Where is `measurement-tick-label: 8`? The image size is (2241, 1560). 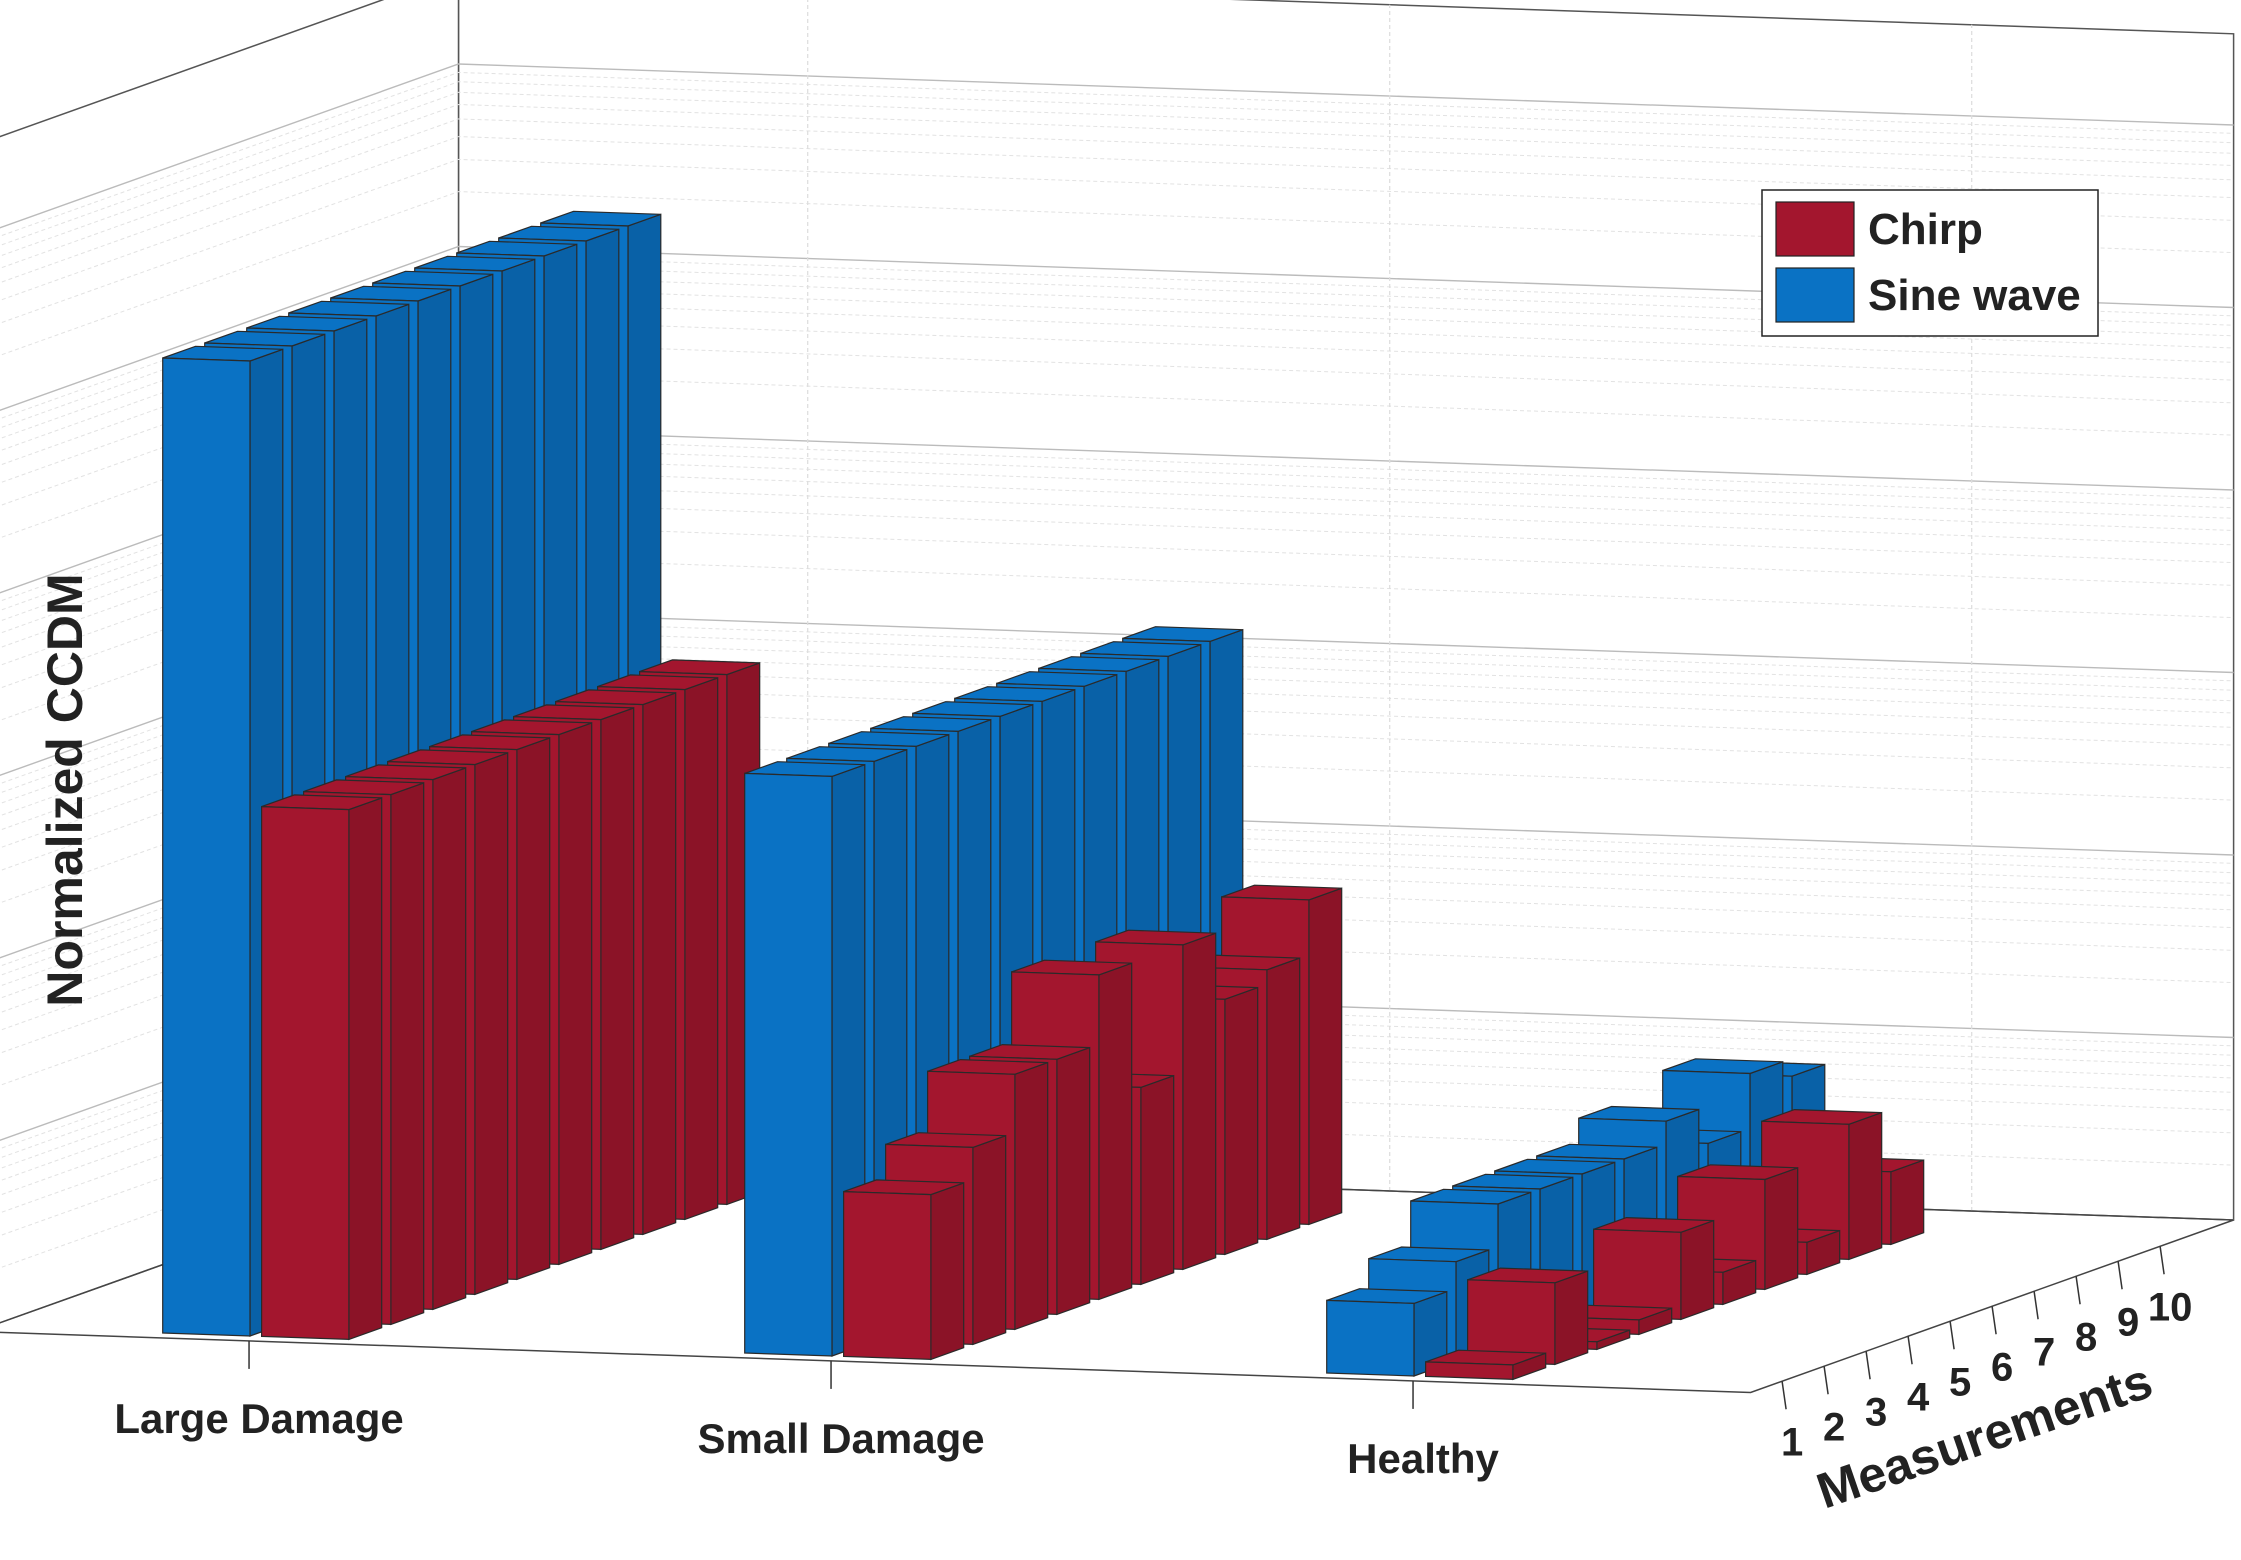
measurement-tick-label: 8 is located at coordinates (2086, 1337).